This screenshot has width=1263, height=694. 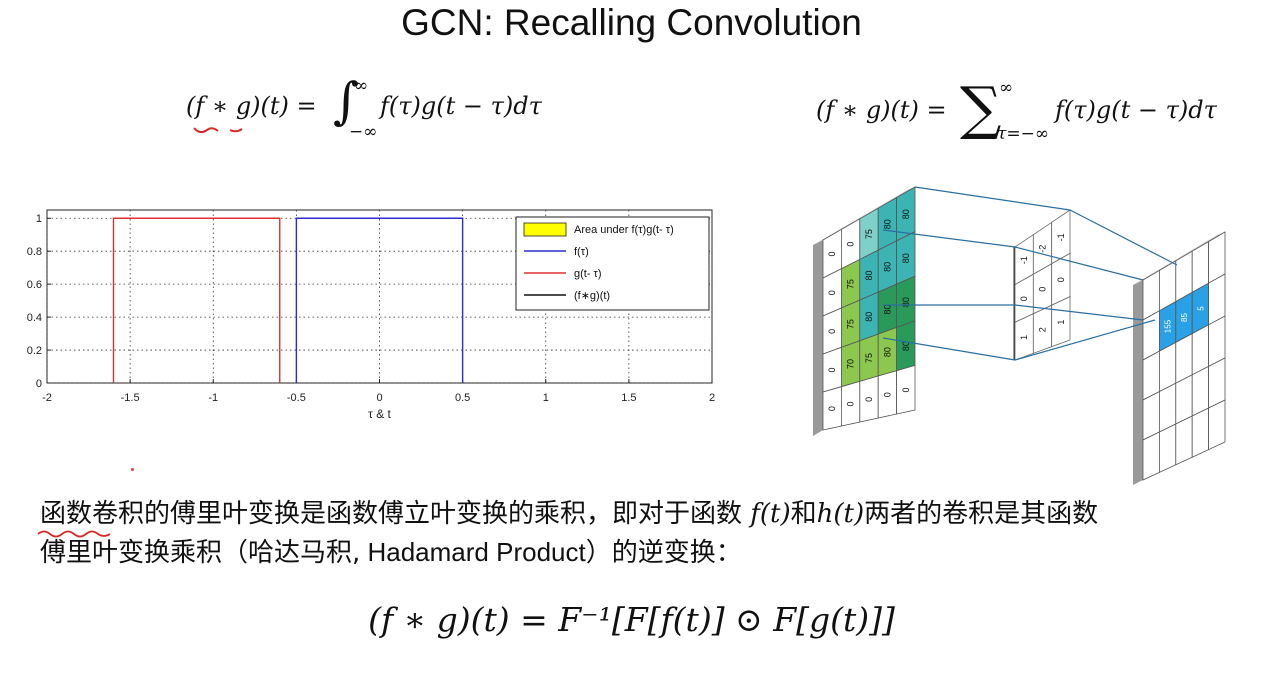 I want to click on paragraph-text: 函数卷积的傅里叶变换是函数傅立叶变换的乘积，即对于函数, so click(x=391, y=514).